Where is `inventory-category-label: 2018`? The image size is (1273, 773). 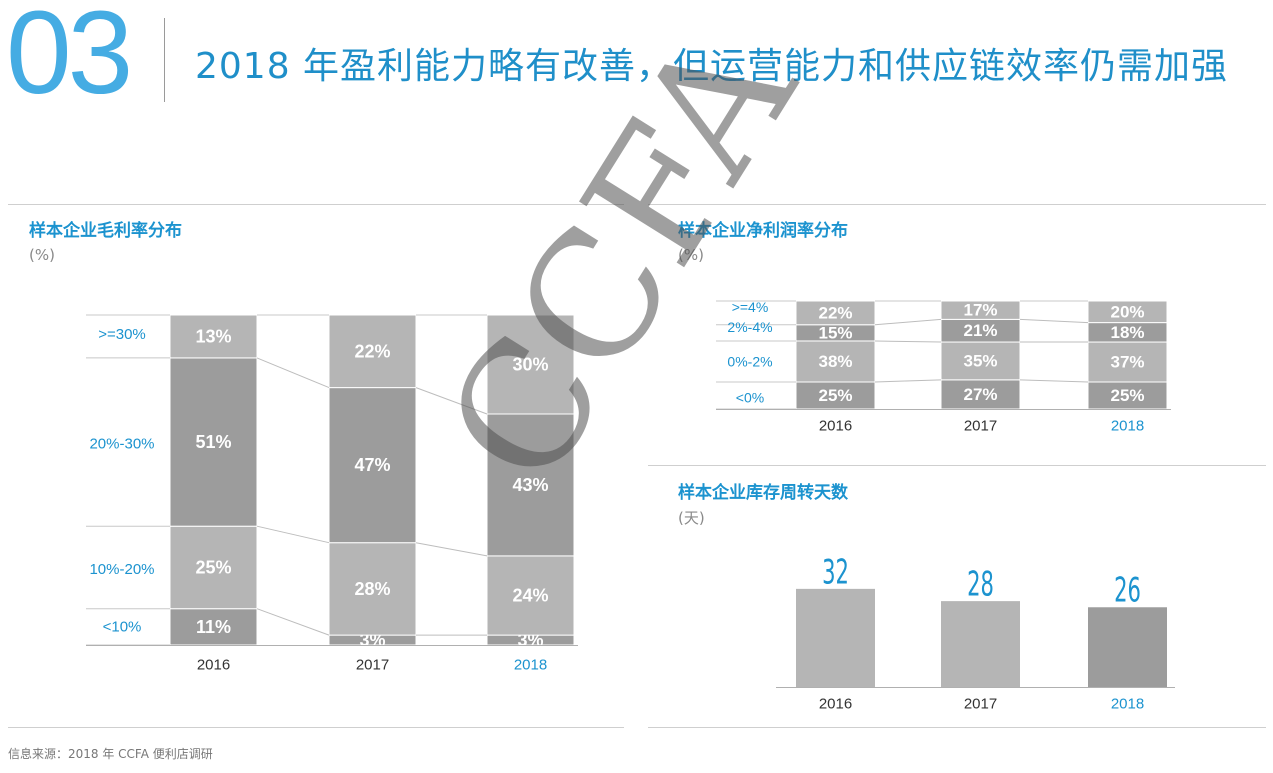 inventory-category-label: 2018 is located at coordinates (1127, 704).